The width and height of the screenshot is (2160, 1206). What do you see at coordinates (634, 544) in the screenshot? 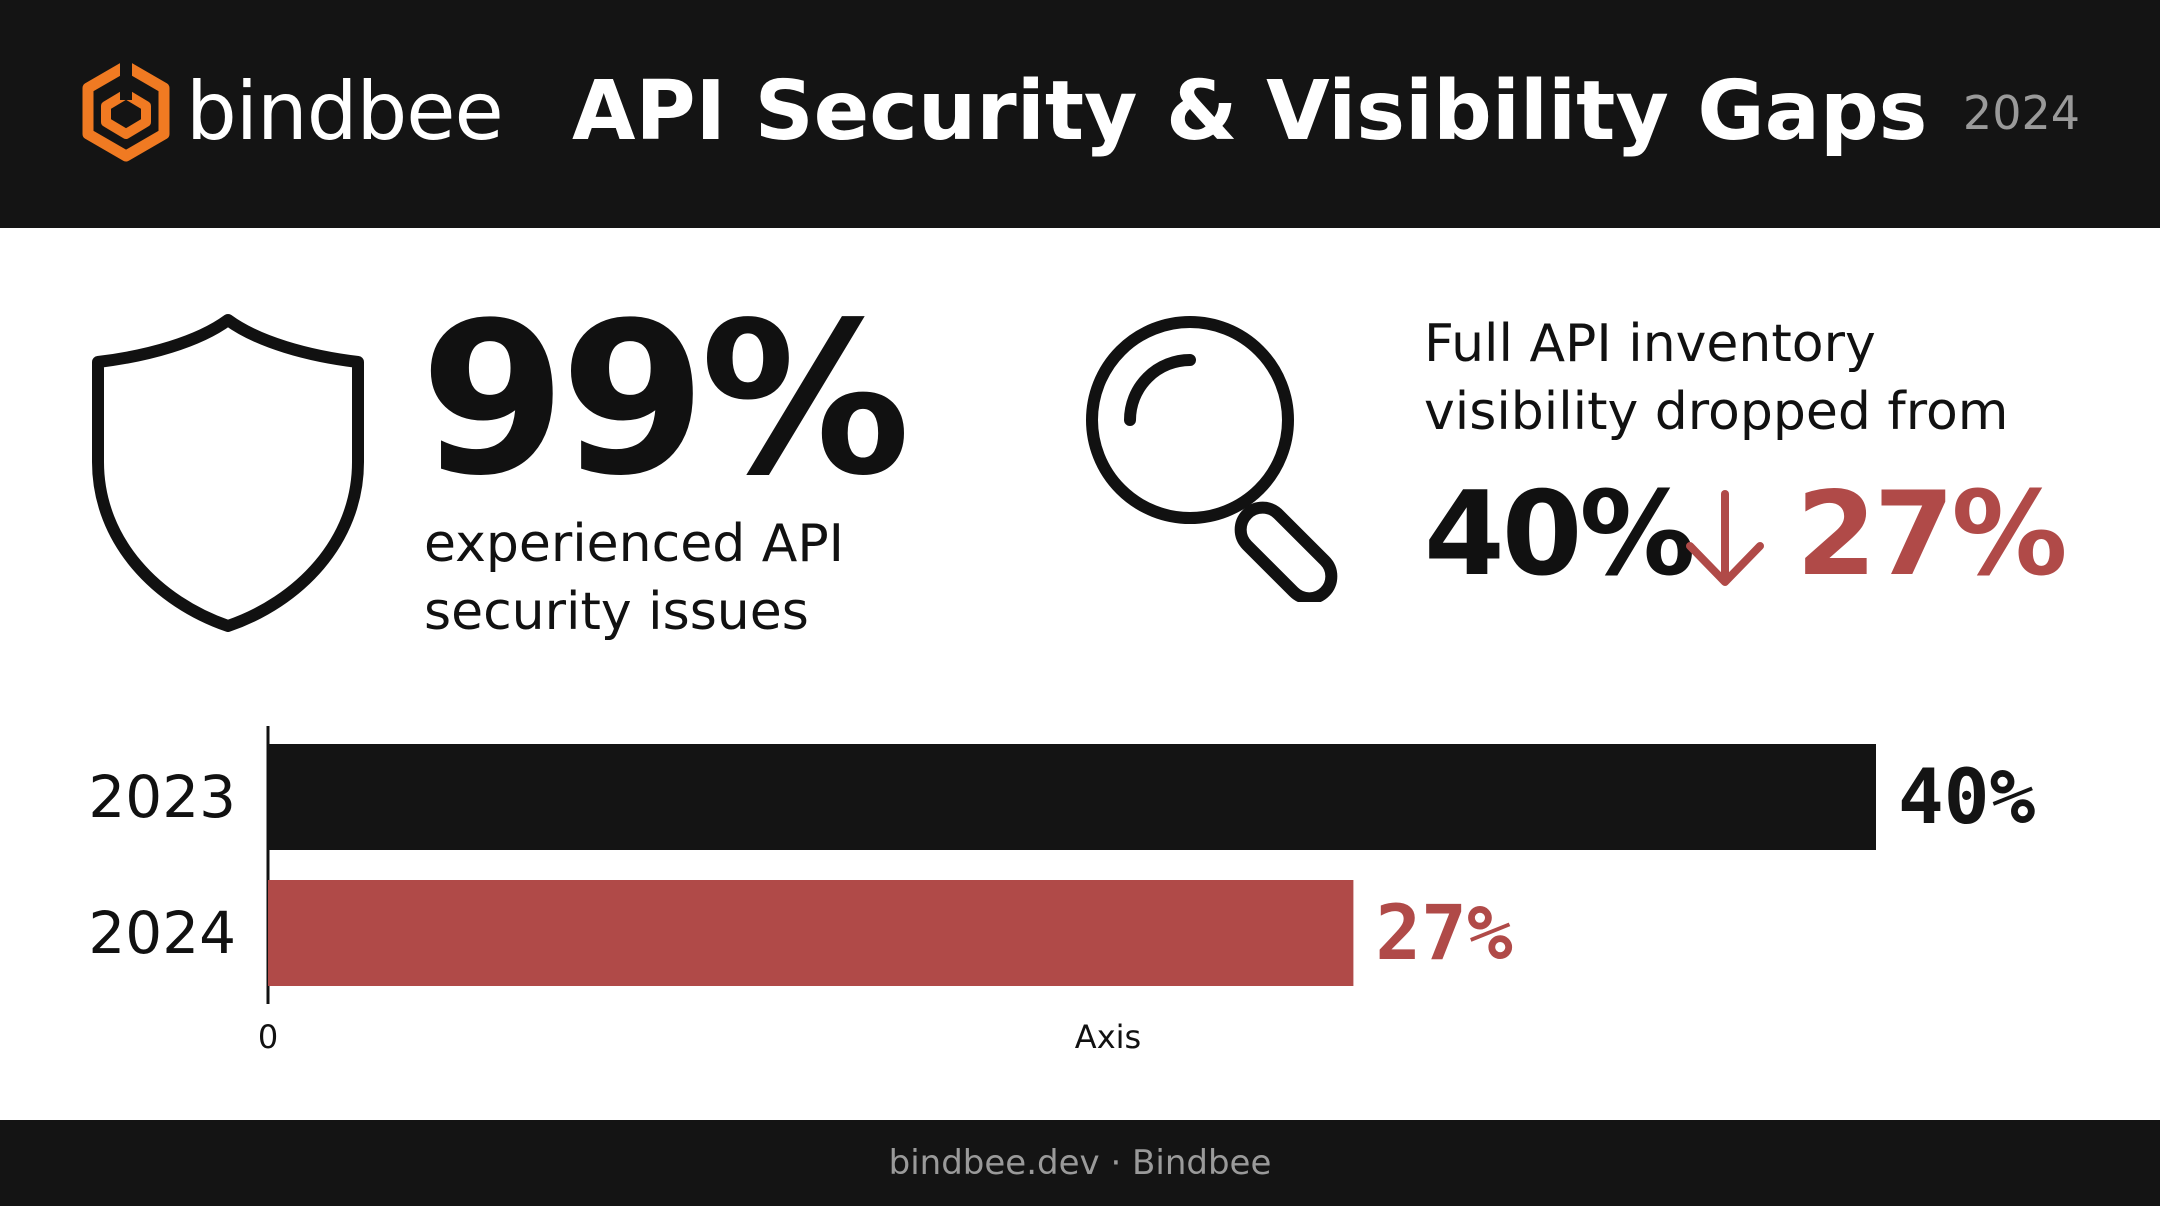
I see `security-caption-line1: experienced API` at bounding box center [634, 544].